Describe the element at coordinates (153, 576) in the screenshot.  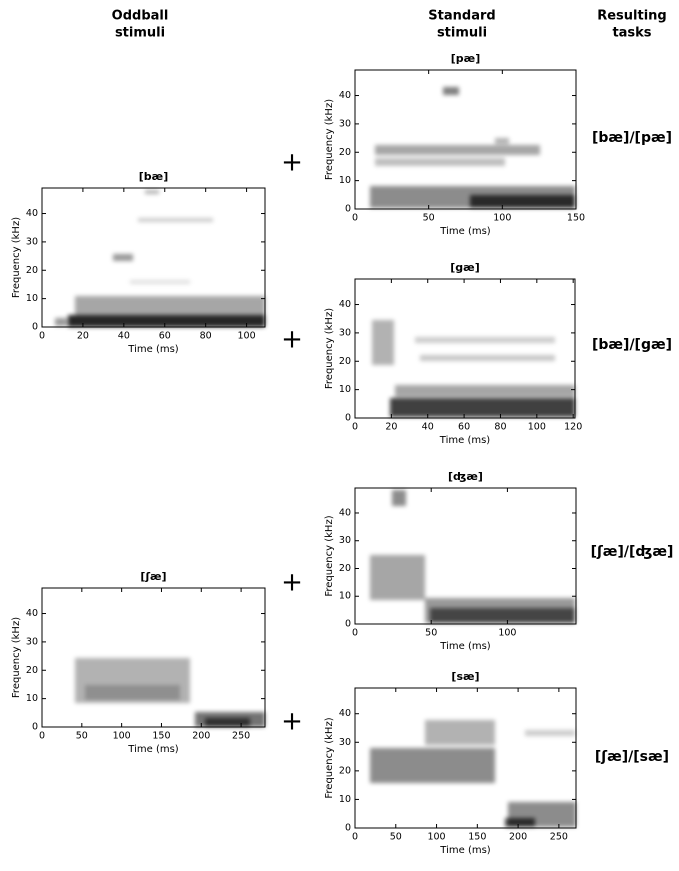
I see `panel-title: [ʃæ]` at that location.